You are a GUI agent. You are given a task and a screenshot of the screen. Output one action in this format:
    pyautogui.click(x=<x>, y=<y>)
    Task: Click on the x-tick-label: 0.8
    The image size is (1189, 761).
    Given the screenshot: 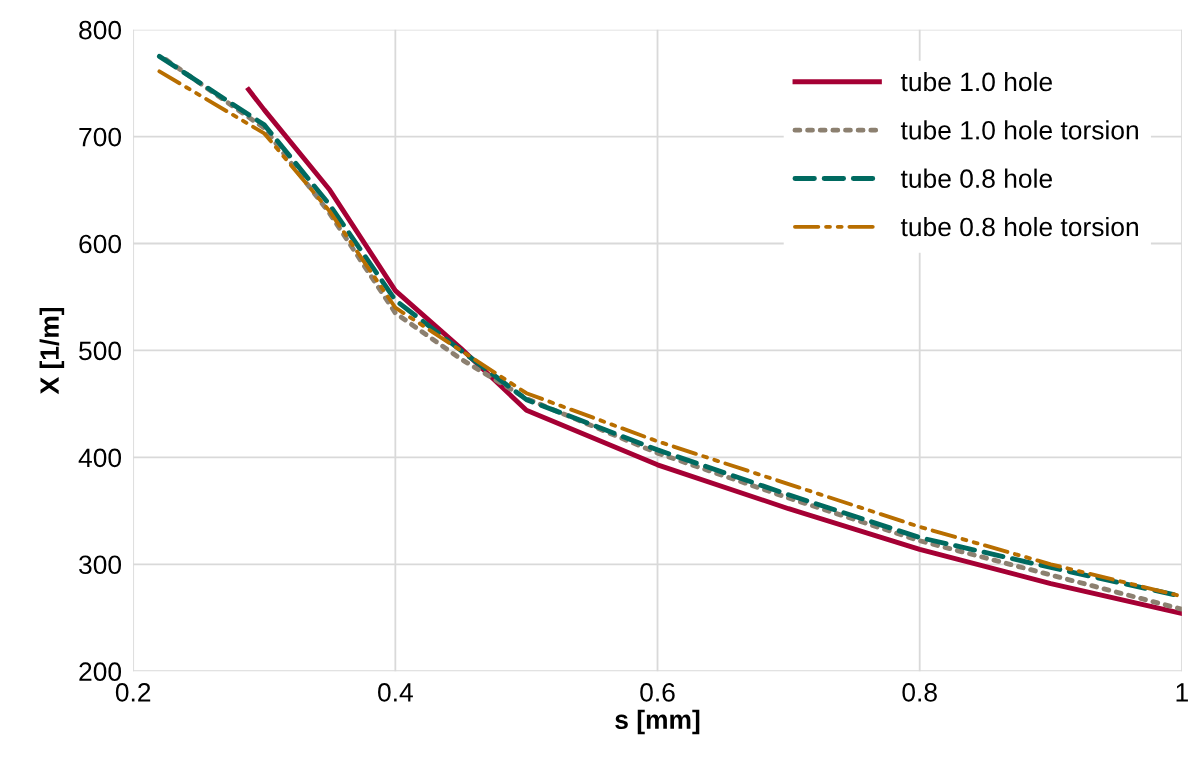 What is the action you would take?
    pyautogui.click(x=919, y=692)
    